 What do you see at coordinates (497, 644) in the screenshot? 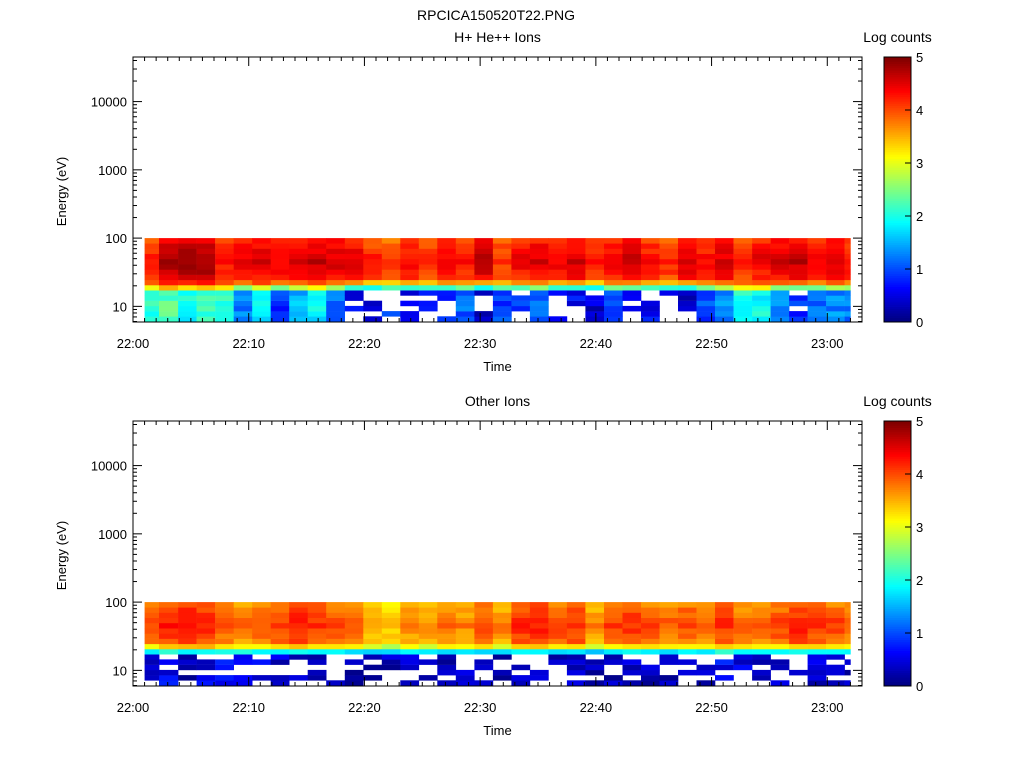
I see `heatmap-cells` at bounding box center [497, 644].